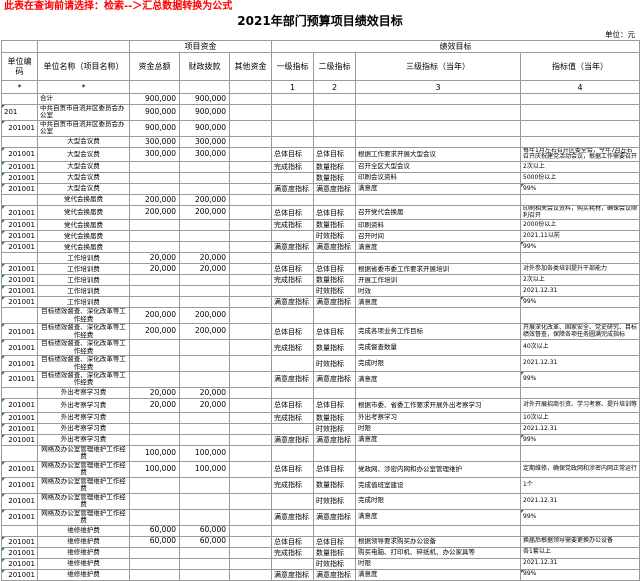 The image size is (640, 581). Describe the element at coordinates (580, 236) in the screenshot. I see `cell-indicator-value: 2021.11以前` at that location.